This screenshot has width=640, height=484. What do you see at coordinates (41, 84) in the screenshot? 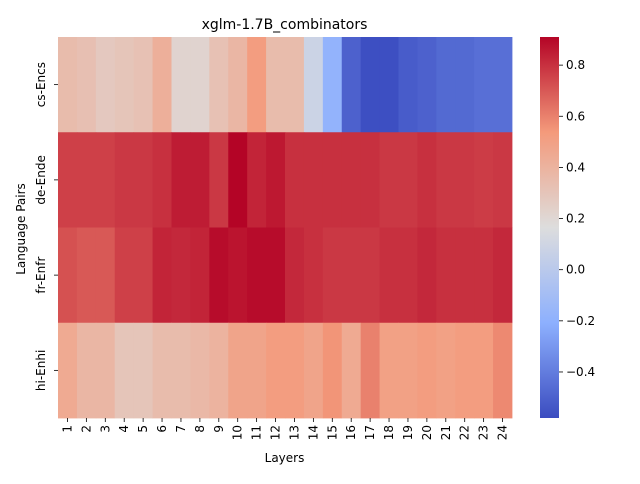
I see `y-tick-label: cs-Encs` at bounding box center [41, 84].